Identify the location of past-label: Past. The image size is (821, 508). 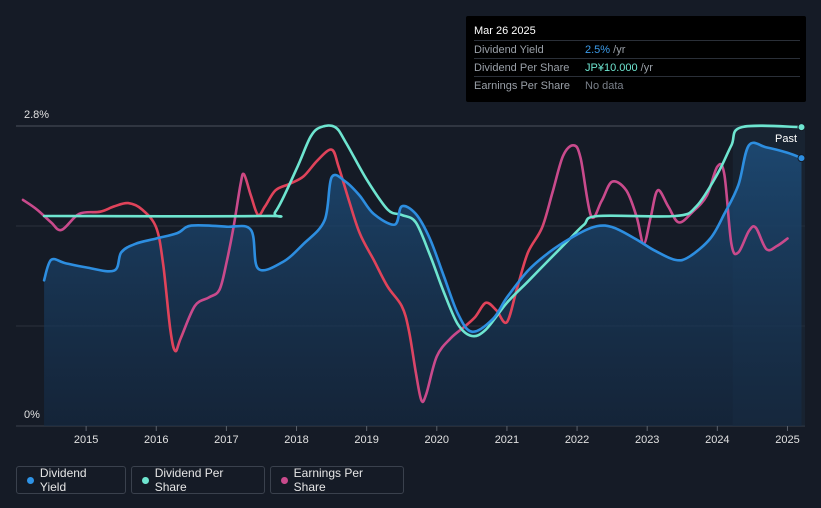
(786, 139).